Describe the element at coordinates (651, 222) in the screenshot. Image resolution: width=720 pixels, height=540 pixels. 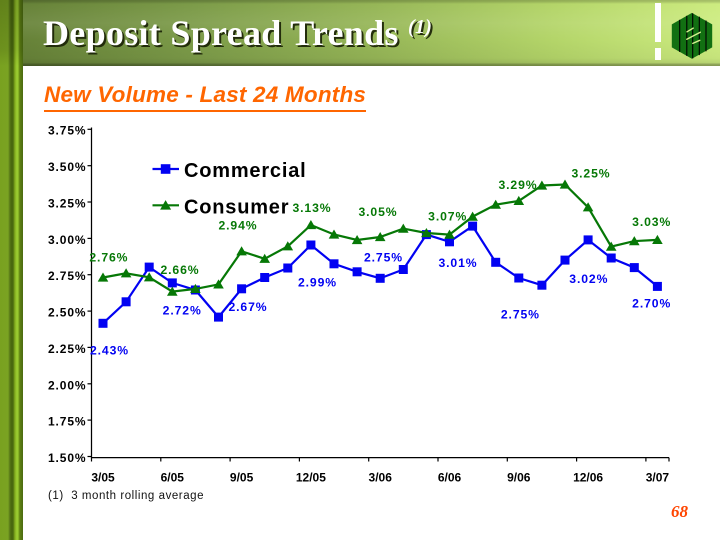
I see `svg-text: 3.03%` at that location.